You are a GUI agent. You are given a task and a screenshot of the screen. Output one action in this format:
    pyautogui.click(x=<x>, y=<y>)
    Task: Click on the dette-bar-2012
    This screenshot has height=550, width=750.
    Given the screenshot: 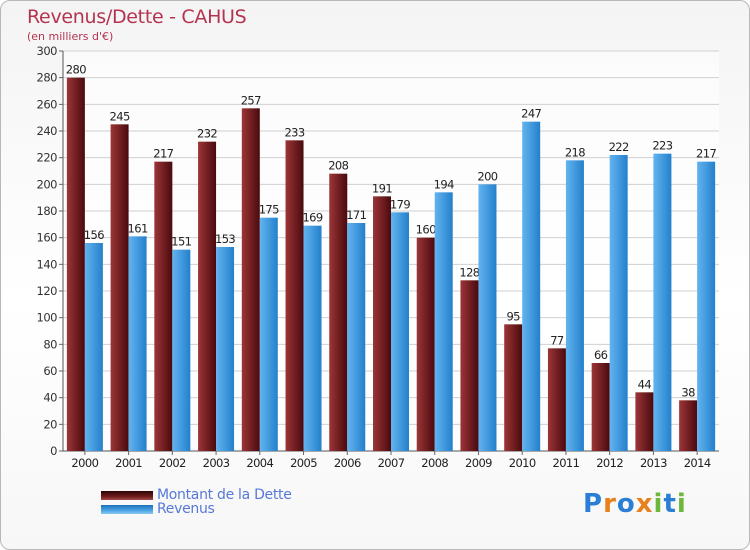 What is the action you would take?
    pyautogui.click(x=600, y=407)
    